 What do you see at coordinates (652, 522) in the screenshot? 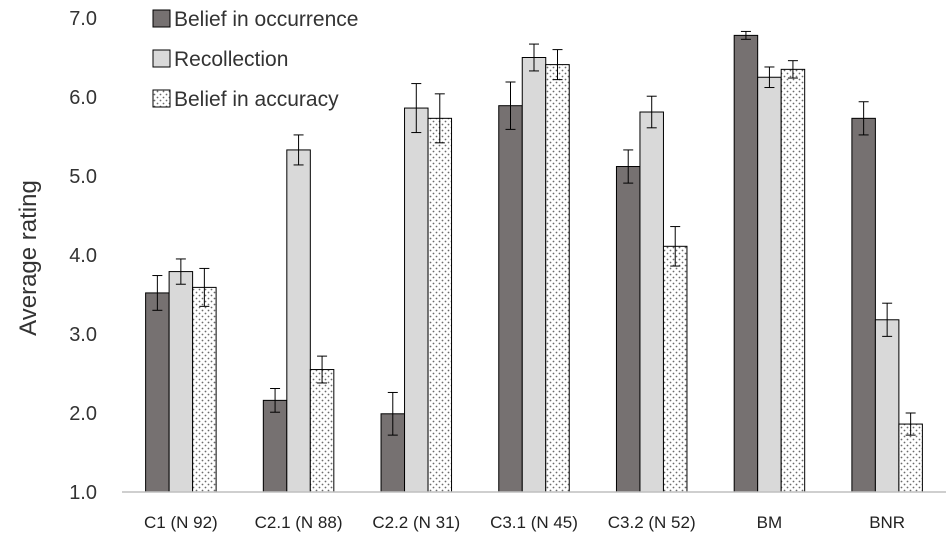
I see `x-tick-label: C3.2 (N 52)` at bounding box center [652, 522].